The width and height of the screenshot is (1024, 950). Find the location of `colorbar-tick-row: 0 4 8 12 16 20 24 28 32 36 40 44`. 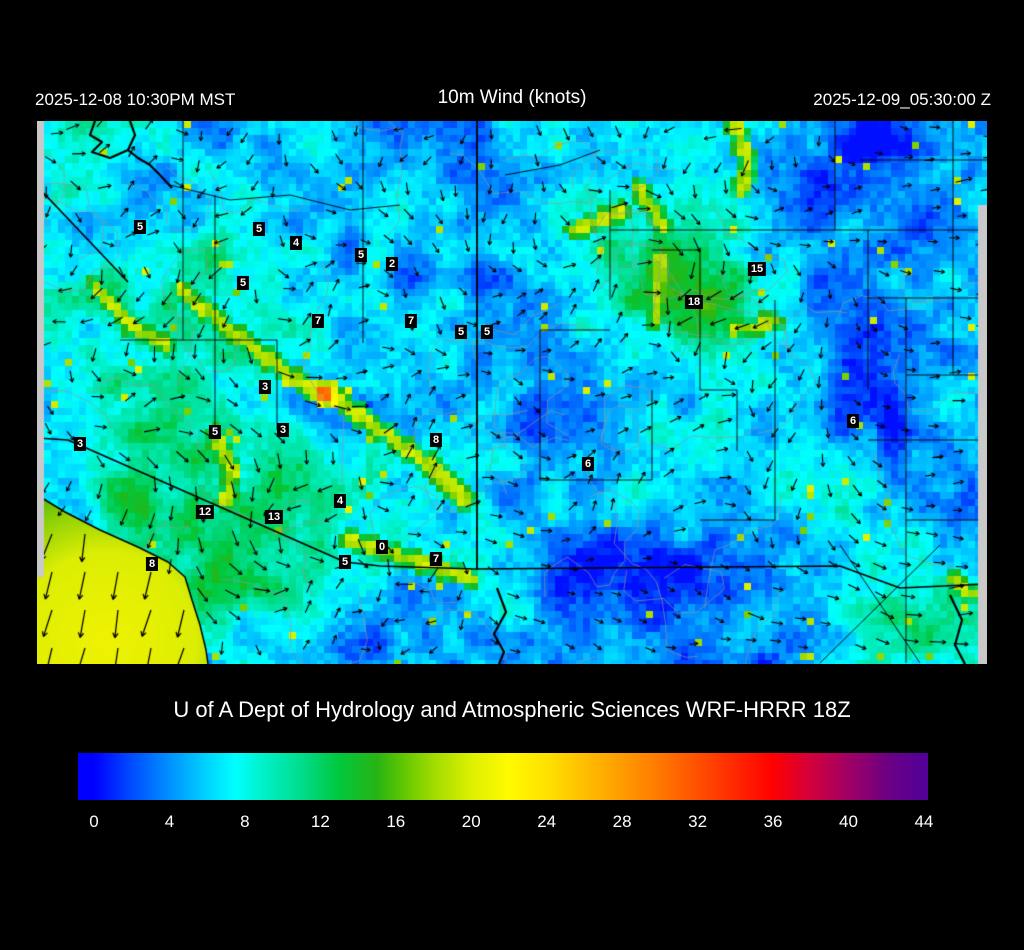

colorbar-tick-row: 0 4 8 12 16 20 24 28 32 36 40 44 is located at coordinates (512, 825).